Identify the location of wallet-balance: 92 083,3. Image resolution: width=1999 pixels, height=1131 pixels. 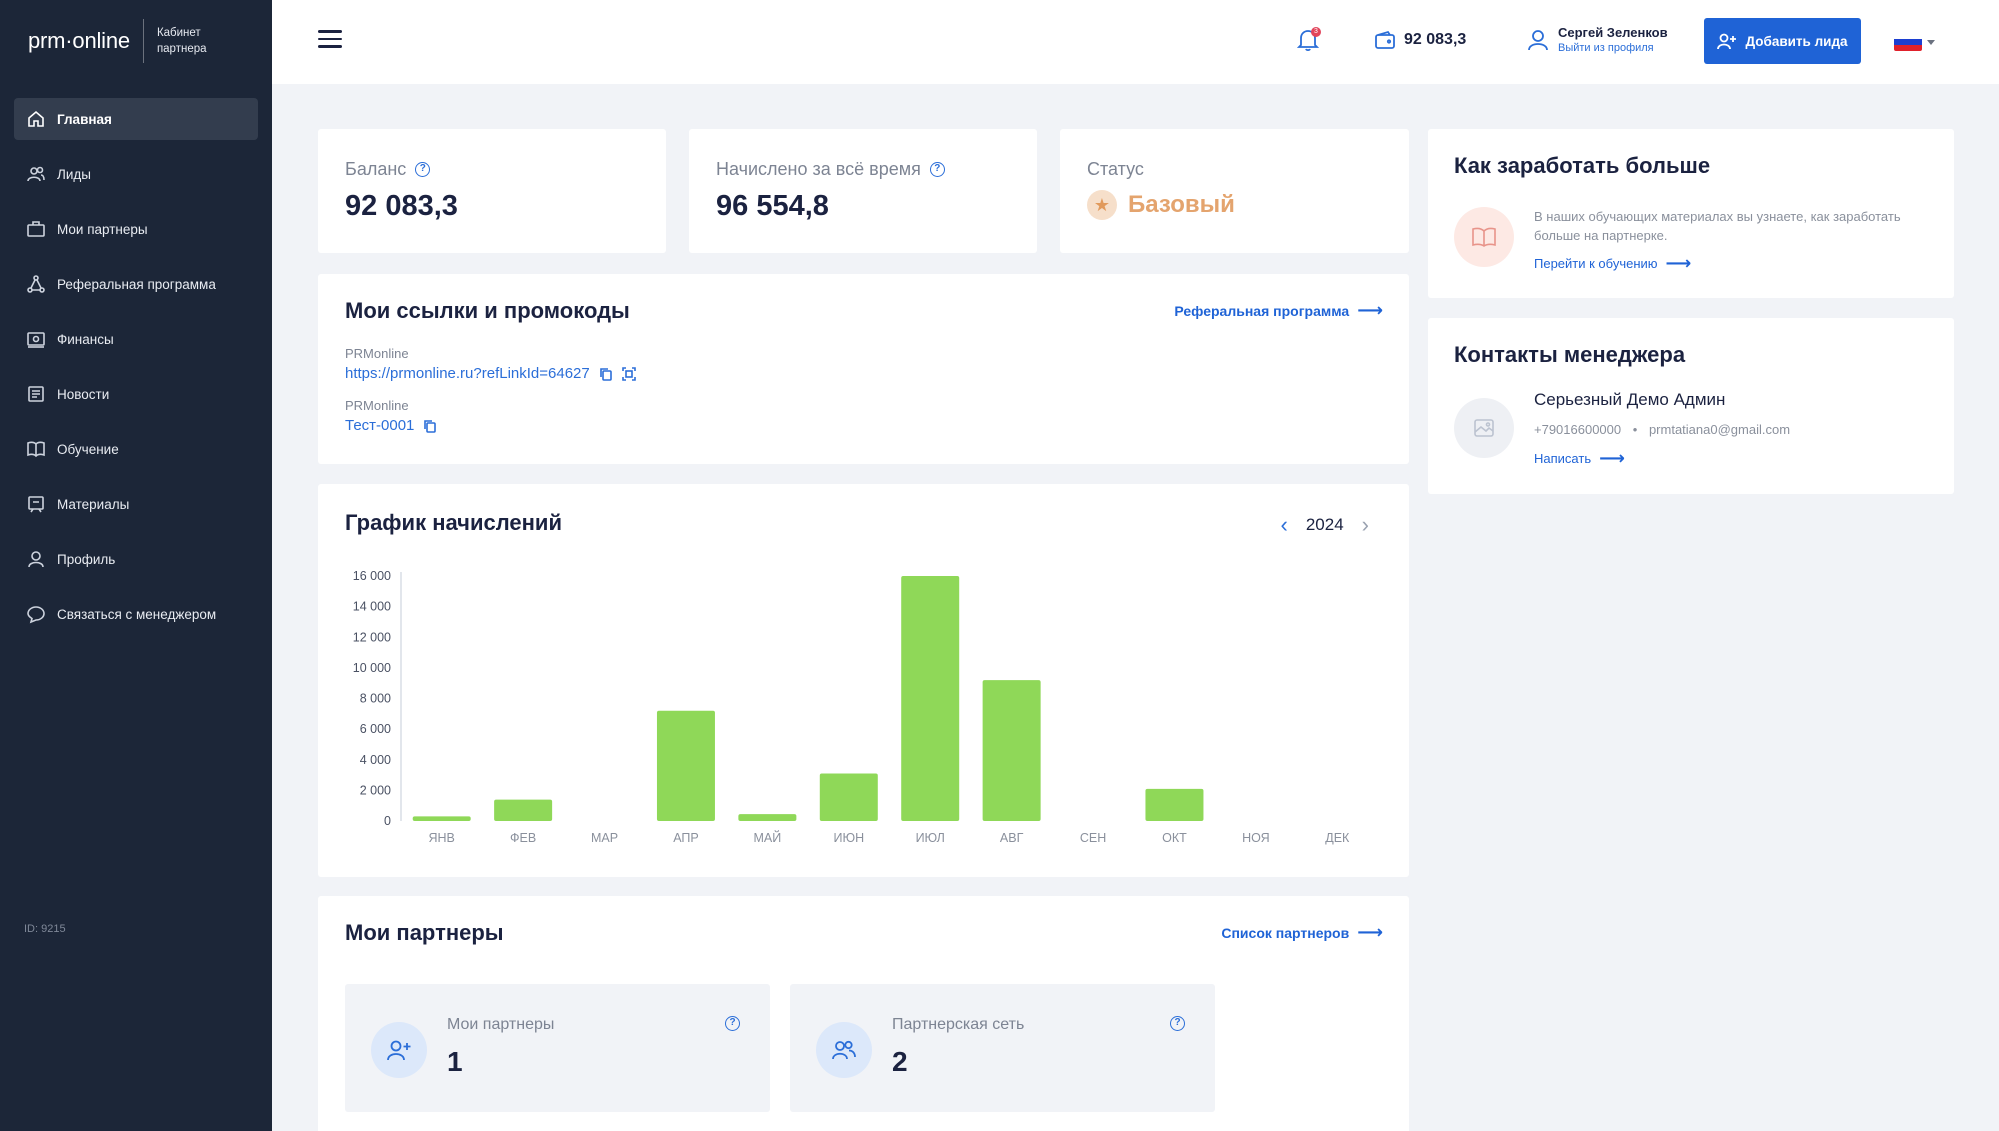
(1420, 40).